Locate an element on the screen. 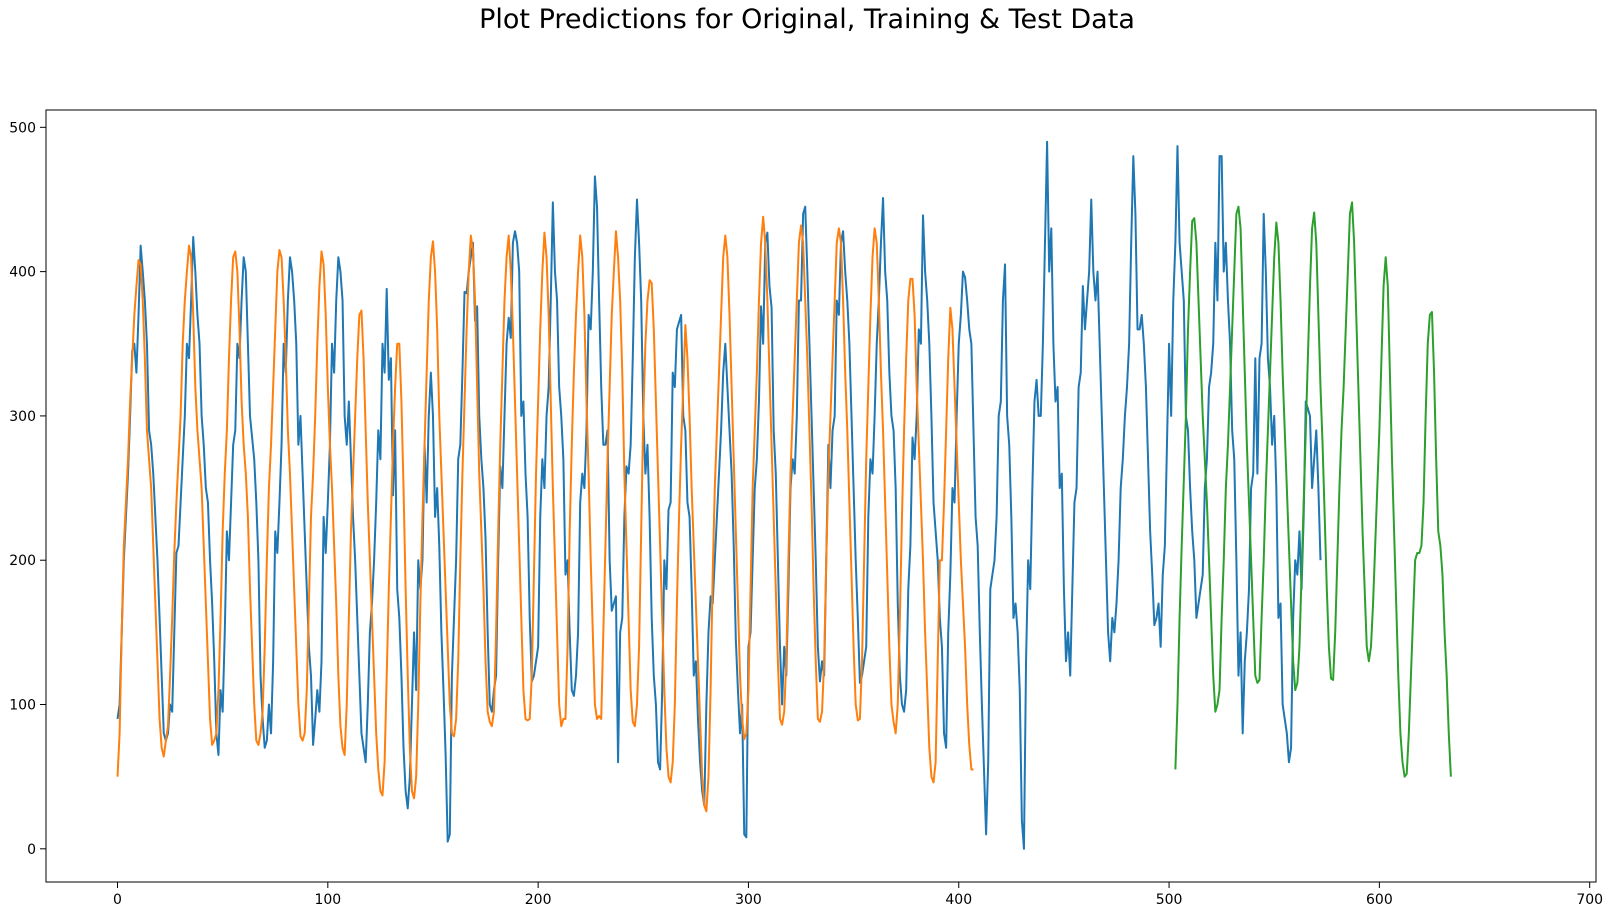 This screenshot has height=913, width=1614. x-tick-label: 600 is located at coordinates (1379, 900).